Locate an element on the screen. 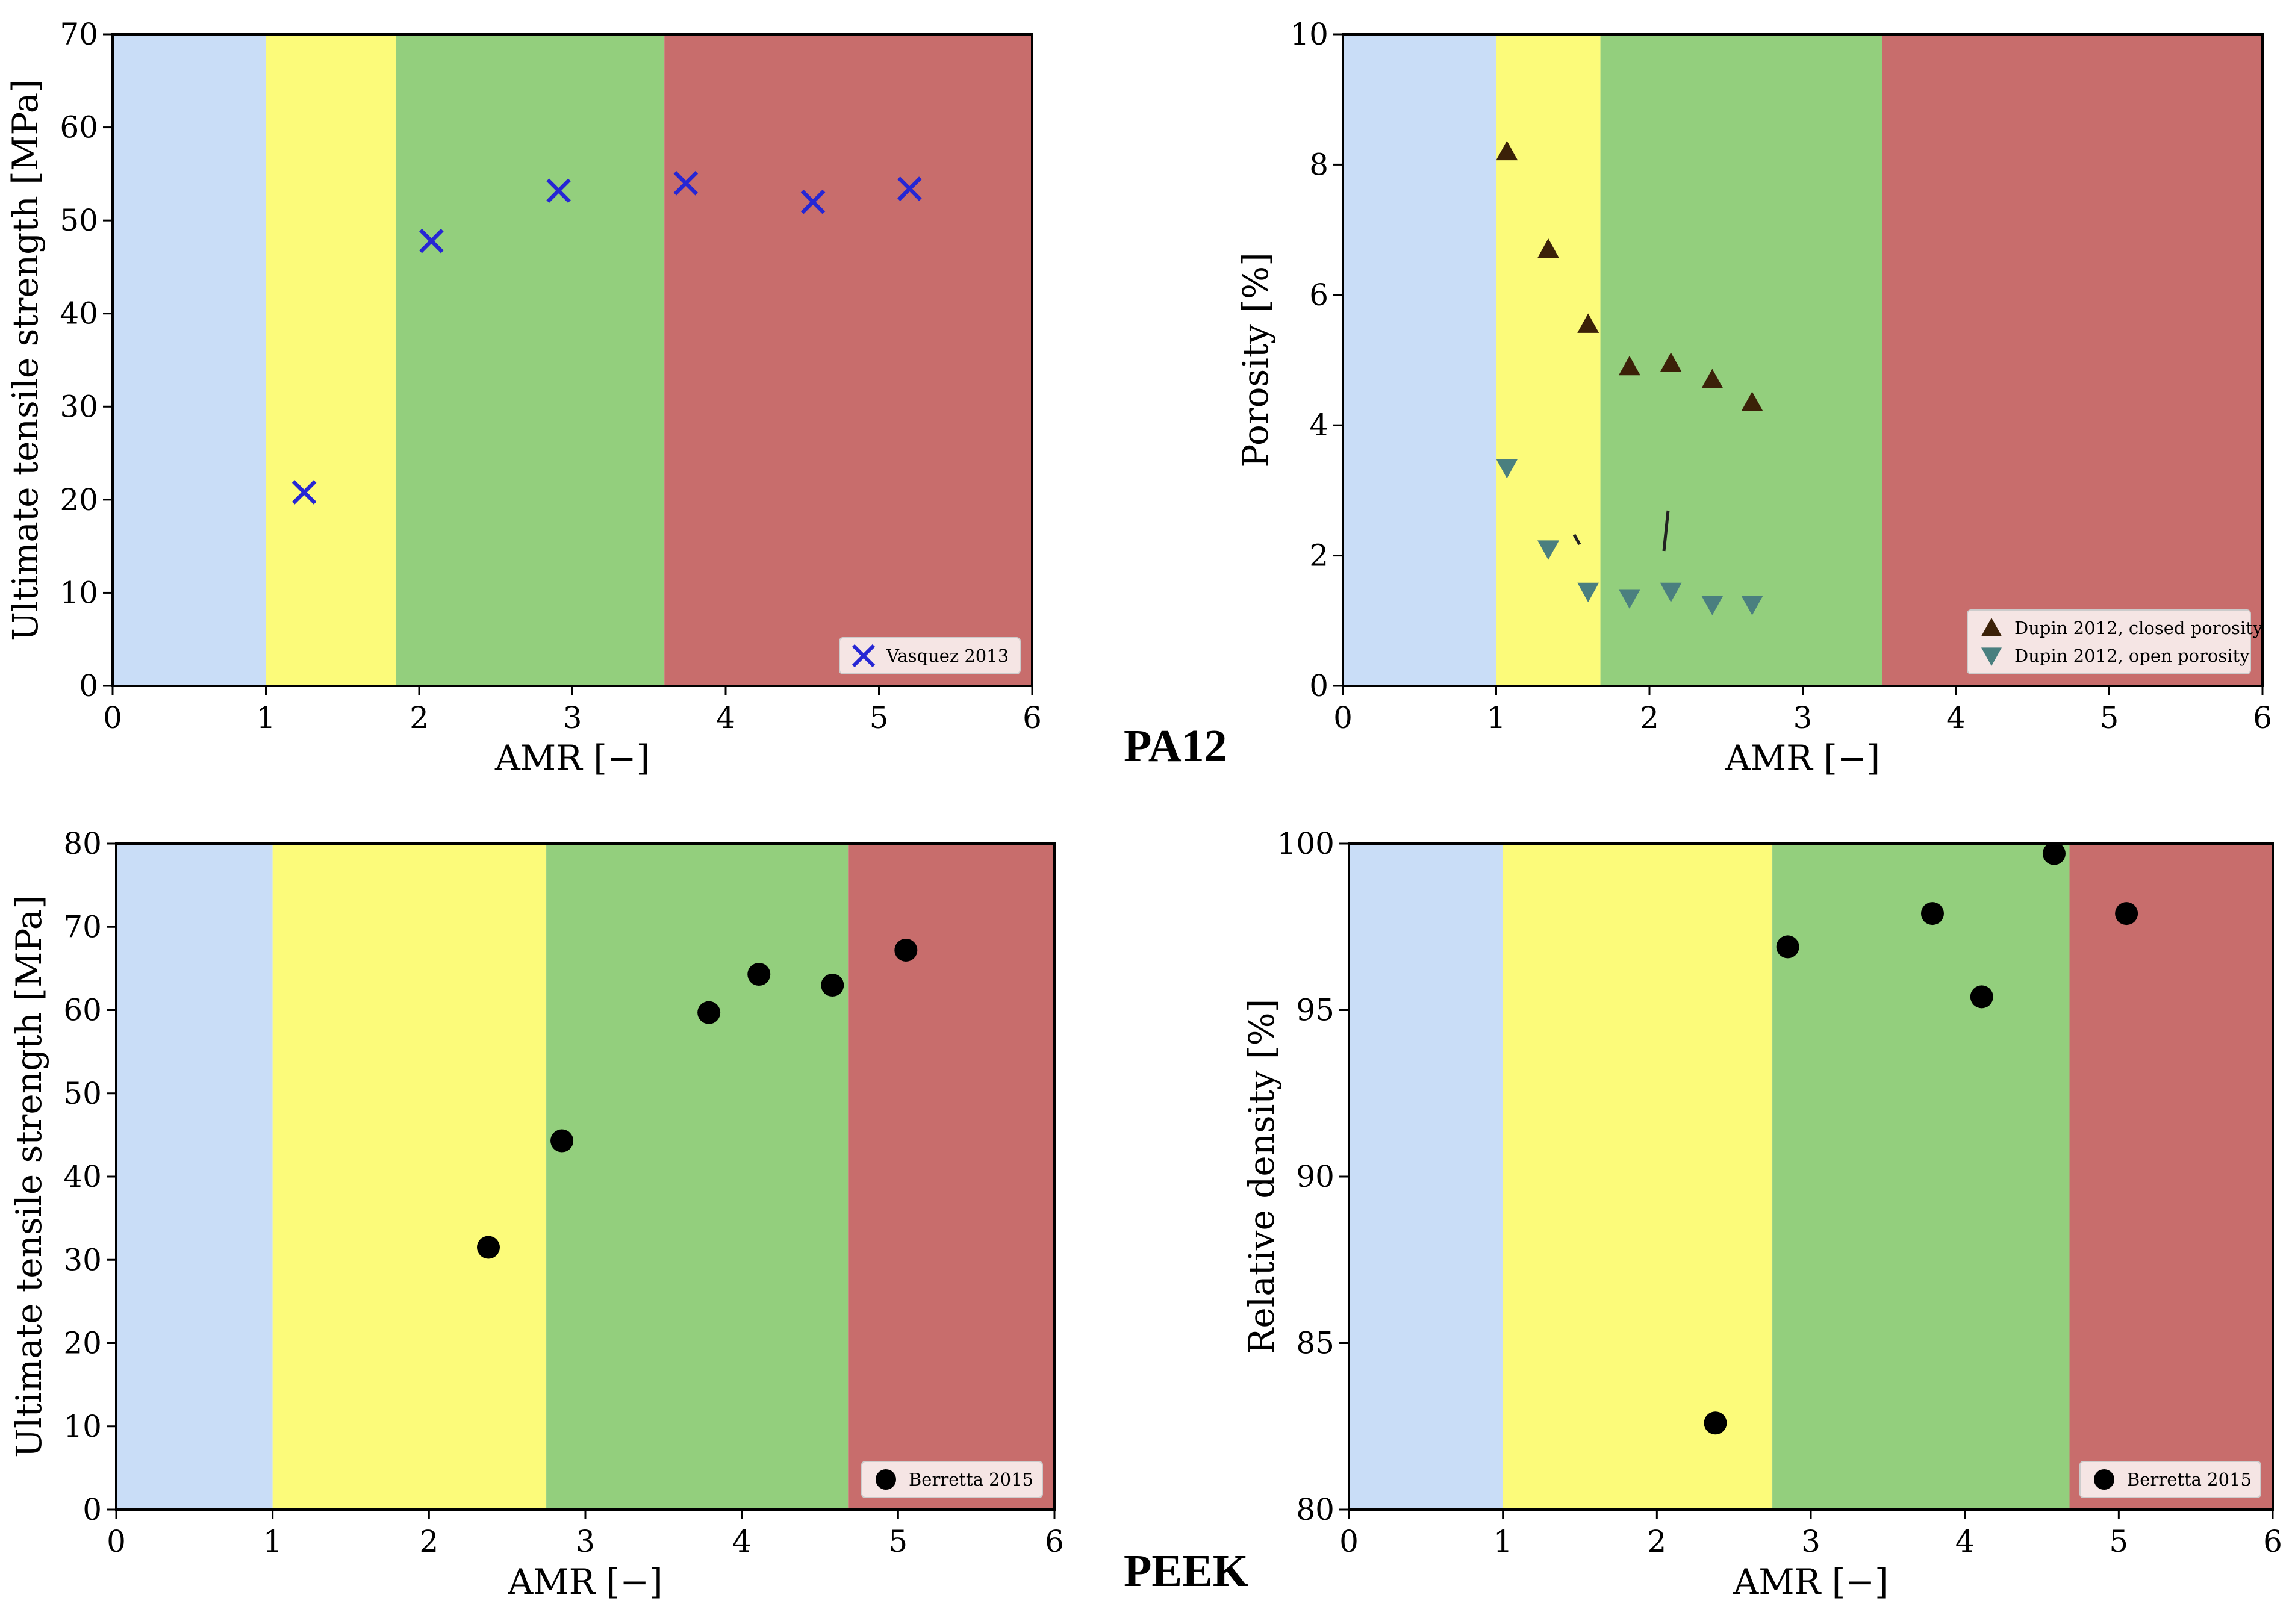 The image size is (2292, 1624). y-tick-label: 40 is located at coordinates (82, 1177).